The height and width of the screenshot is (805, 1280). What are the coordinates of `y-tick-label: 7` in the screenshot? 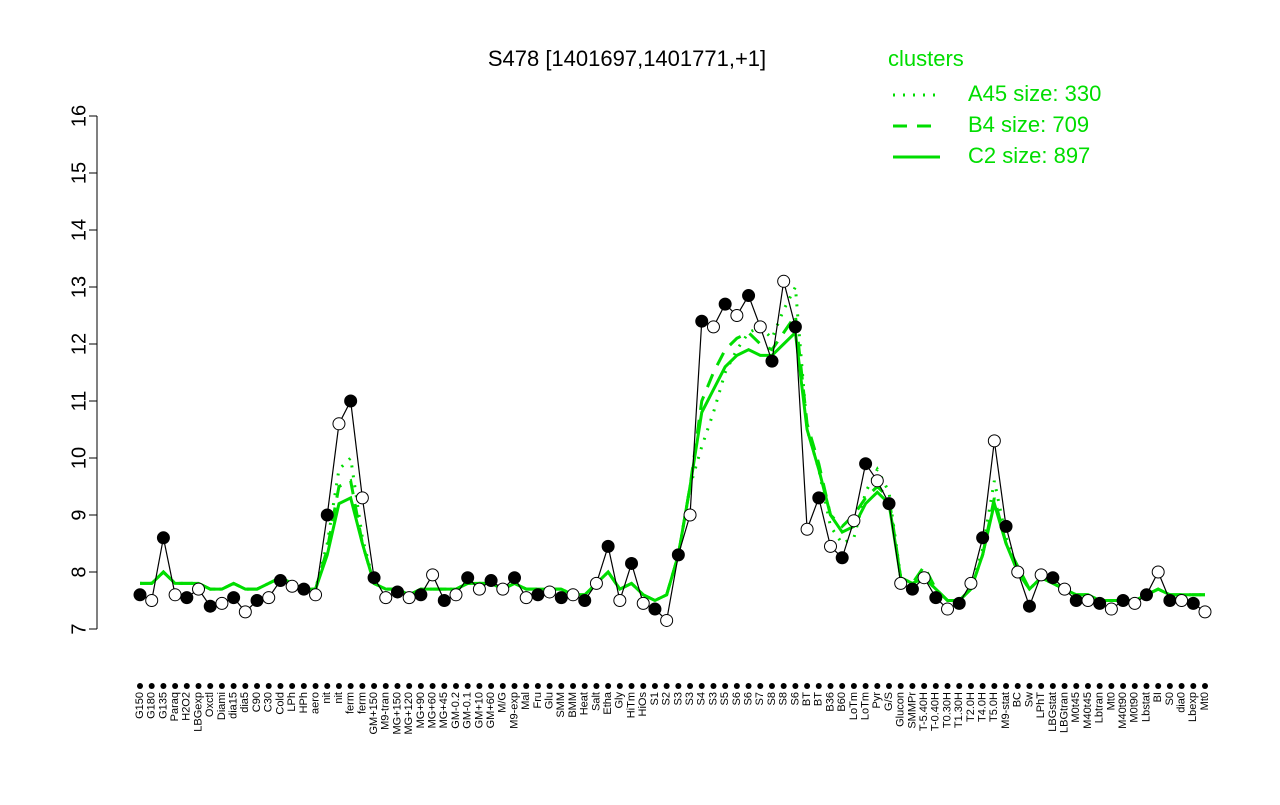 It's located at (79, 628).